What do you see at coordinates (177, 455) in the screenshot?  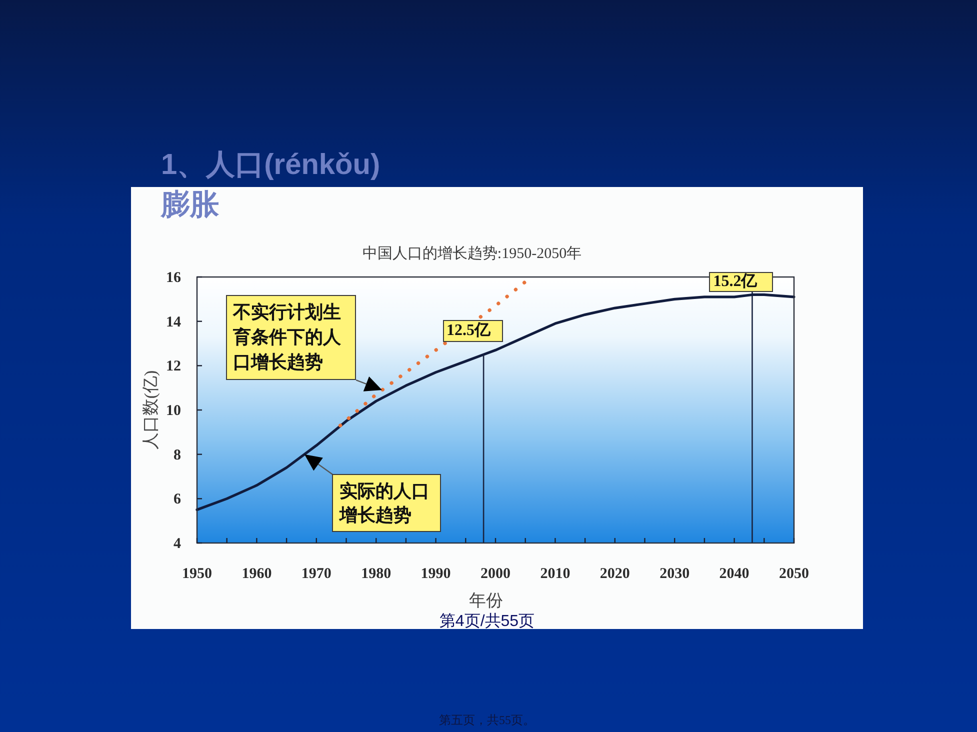 I see `y-tick-label: 8` at bounding box center [177, 455].